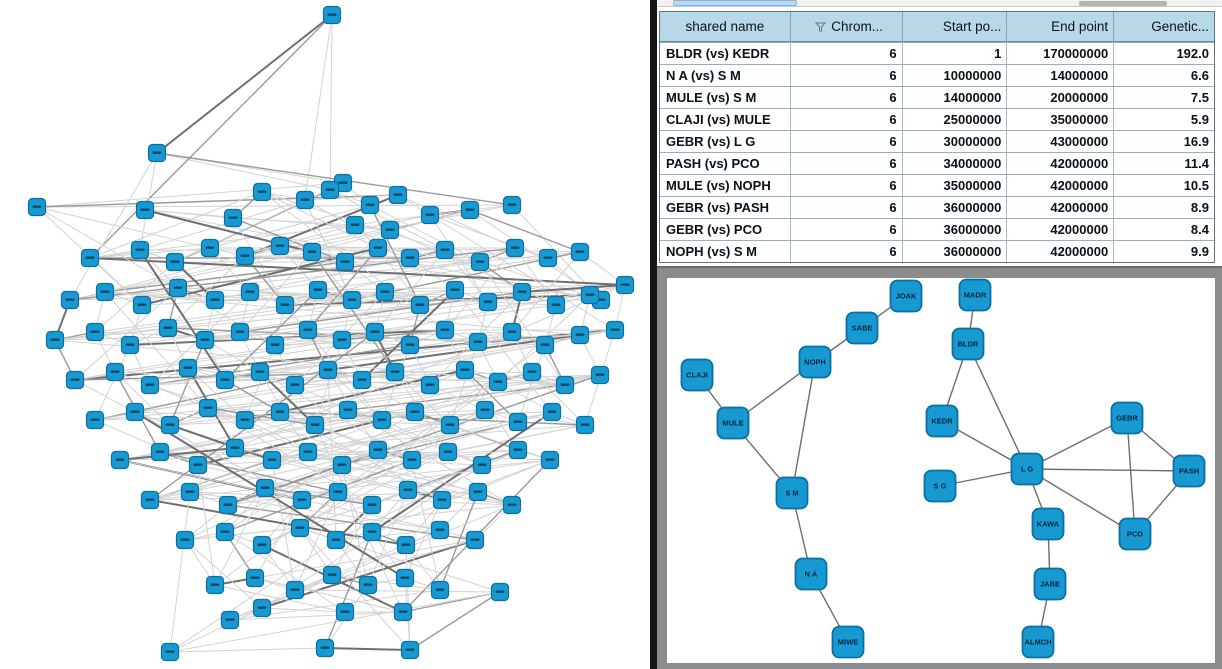  I want to click on table-row: PASH (vs) PCO 6 34000000 42000000 11.4, so click(937, 163).